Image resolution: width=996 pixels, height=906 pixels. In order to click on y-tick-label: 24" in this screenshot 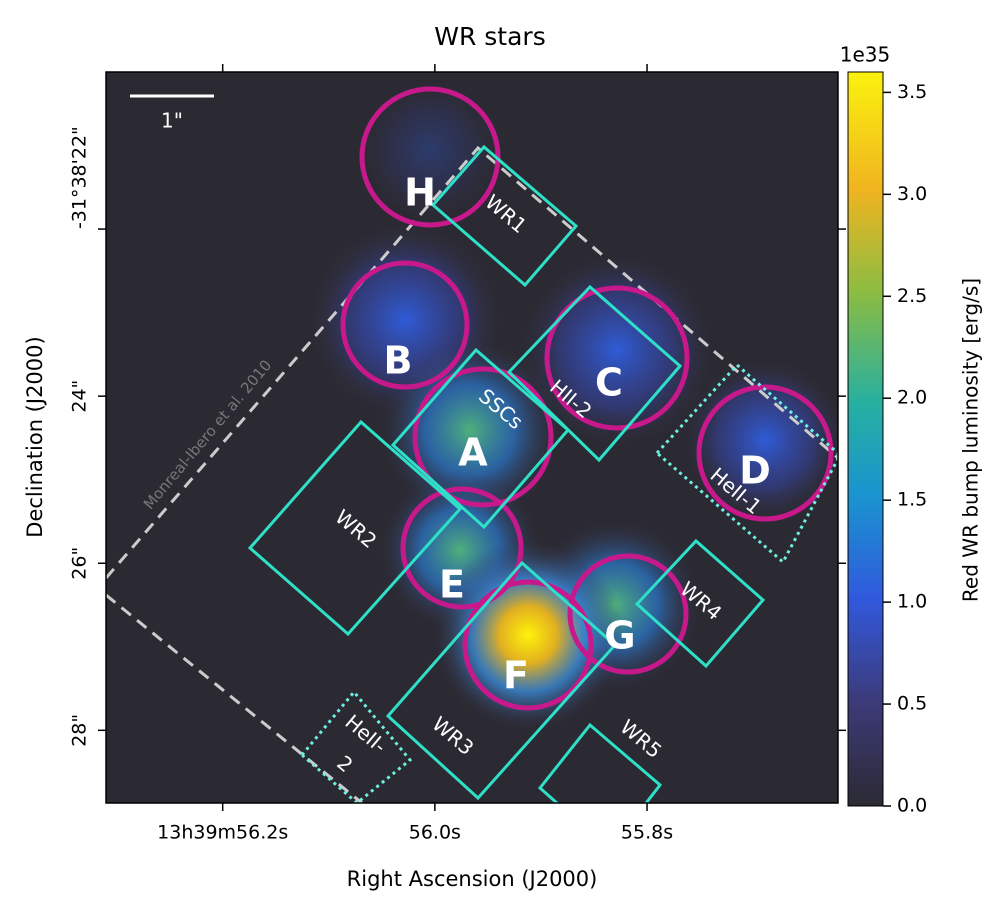, I will do `click(80, 396)`.